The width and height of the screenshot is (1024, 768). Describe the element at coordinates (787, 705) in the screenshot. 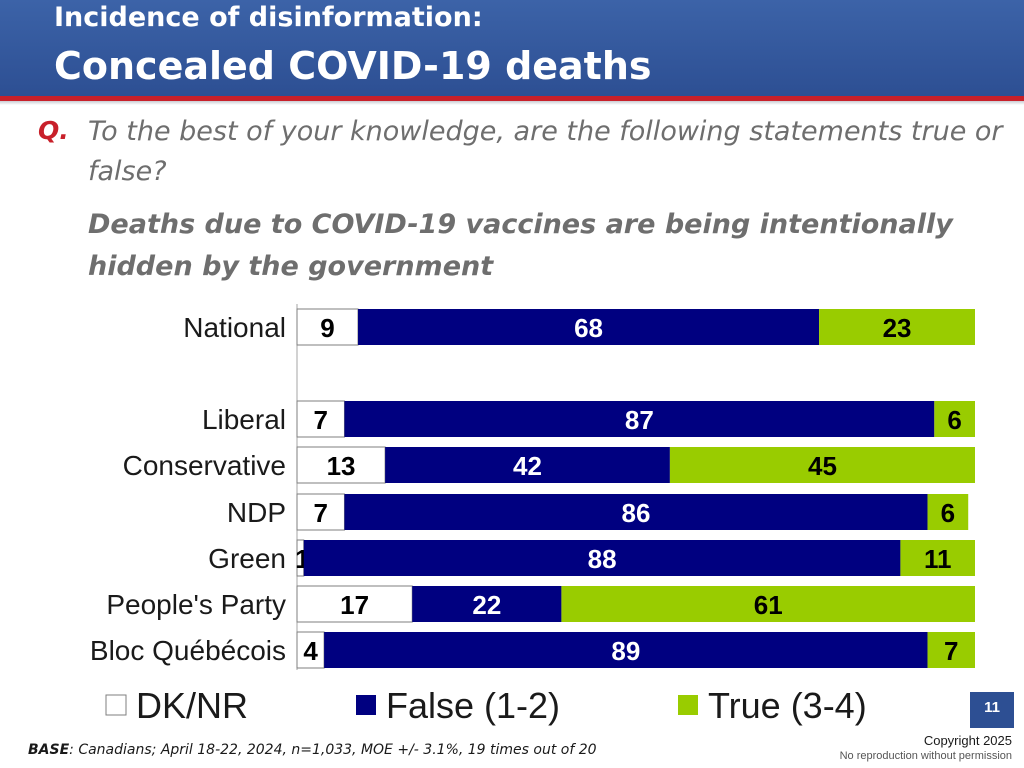

I see `legend-label-true-3-4: True (3-4)` at that location.